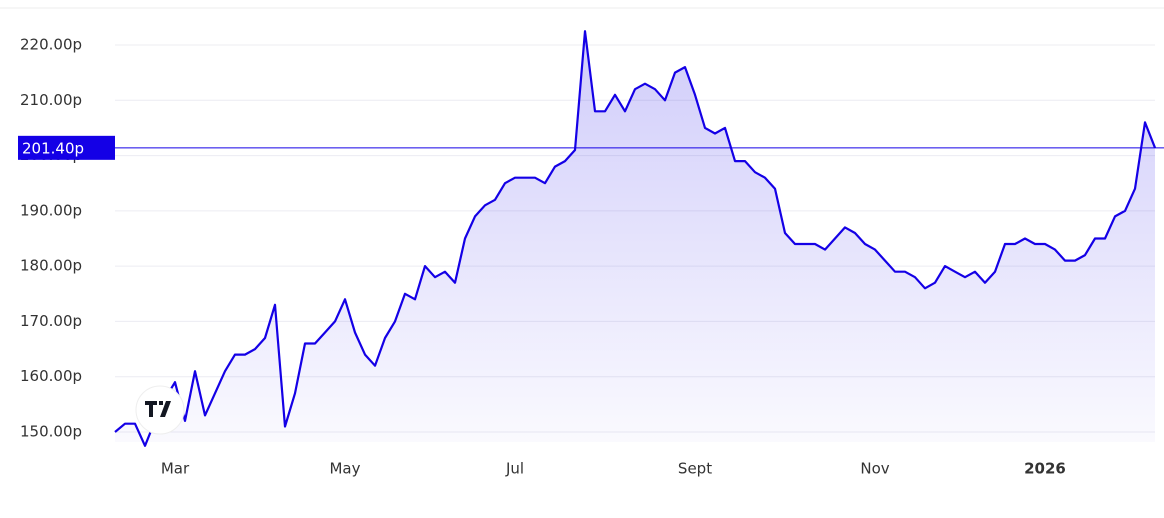  Describe the element at coordinates (874, 469) in the screenshot. I see `x-tick-label: Nov` at that location.